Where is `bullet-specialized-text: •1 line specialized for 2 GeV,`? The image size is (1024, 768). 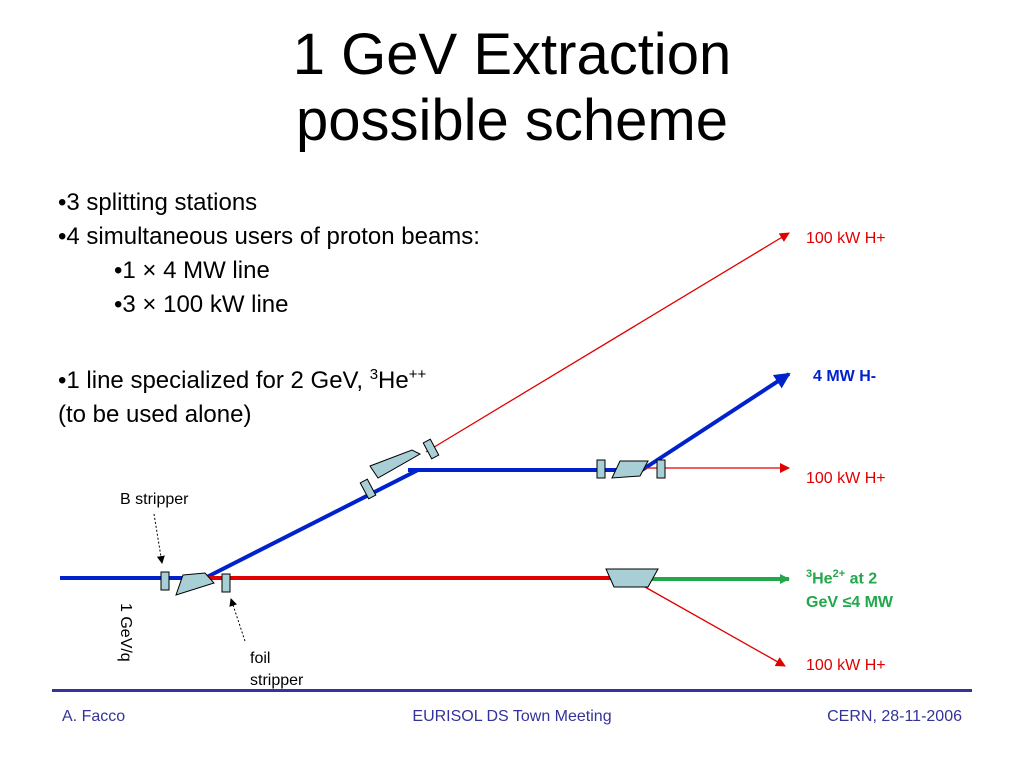
bullet-specialized-text: •1 line specialized for 2 GeV, is located at coordinates (214, 380).